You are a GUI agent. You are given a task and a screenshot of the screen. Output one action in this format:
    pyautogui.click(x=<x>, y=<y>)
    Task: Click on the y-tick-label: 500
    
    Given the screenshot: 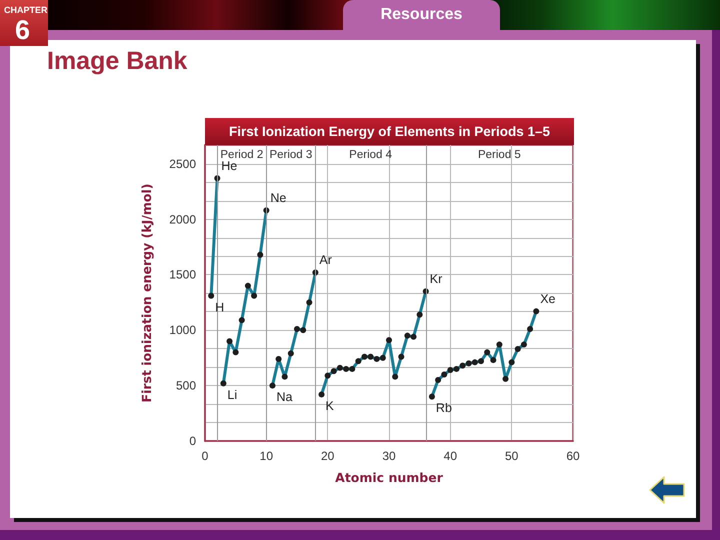 What is the action you would take?
    pyautogui.click(x=186, y=385)
    